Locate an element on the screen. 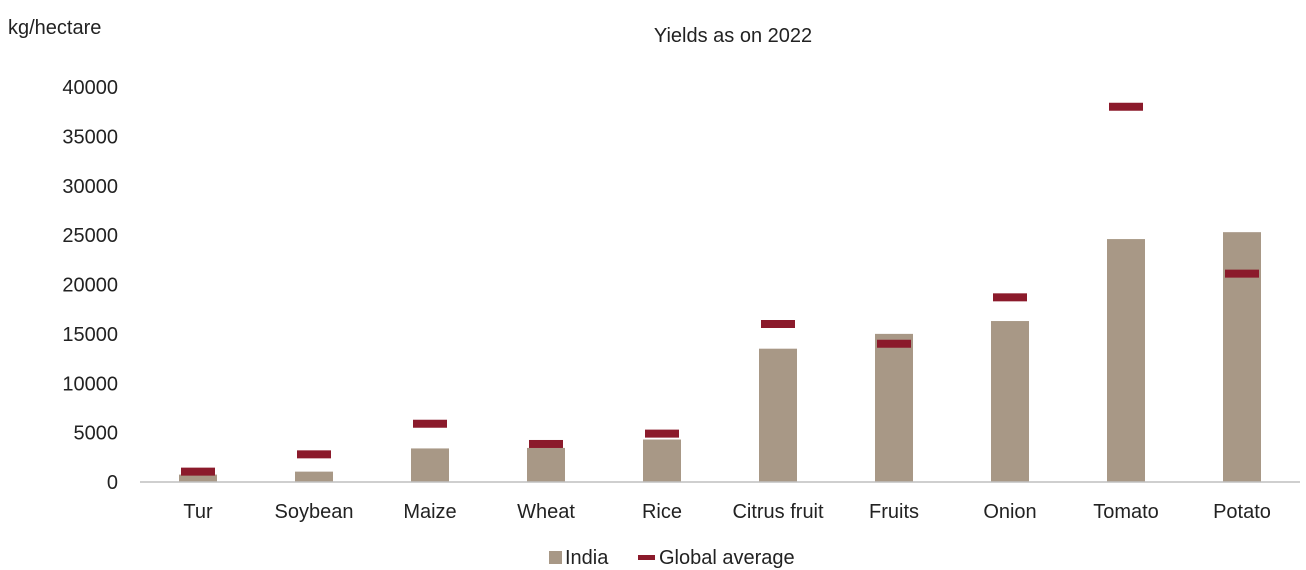 This screenshot has height=570, width=1306. legend-global-average-label: Global average is located at coordinates (727, 558).